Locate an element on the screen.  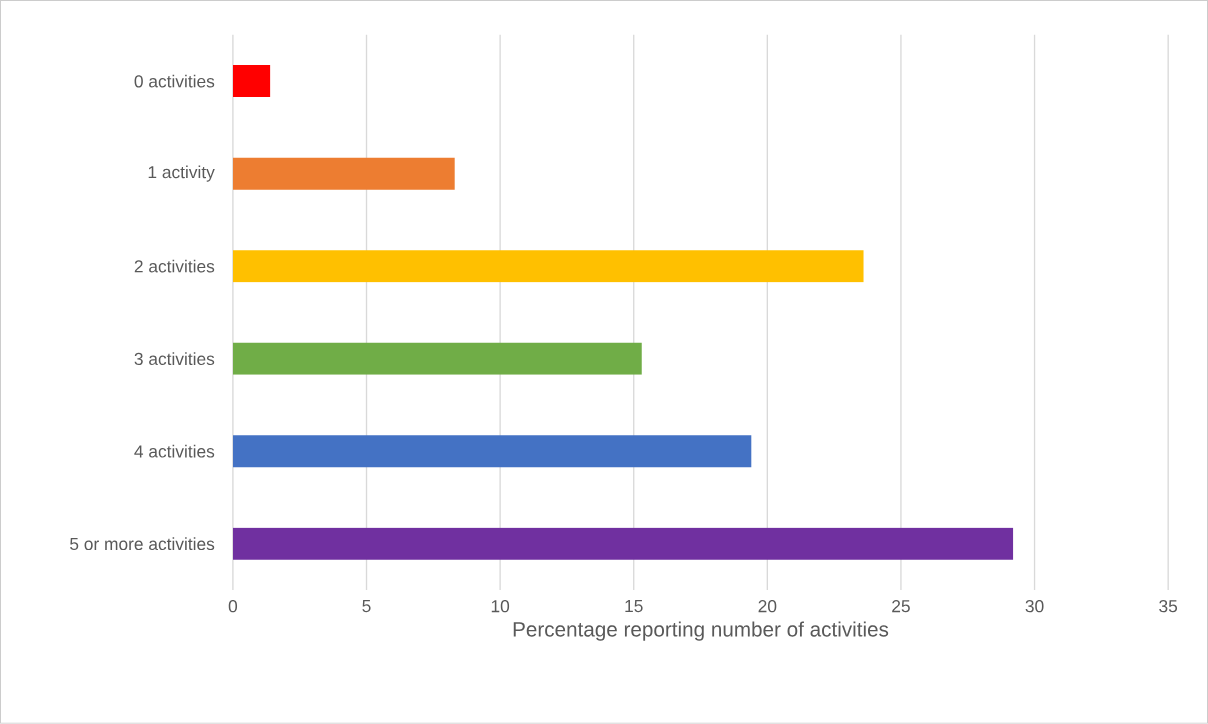
y-tick-label: 2 activities is located at coordinates (174, 266).